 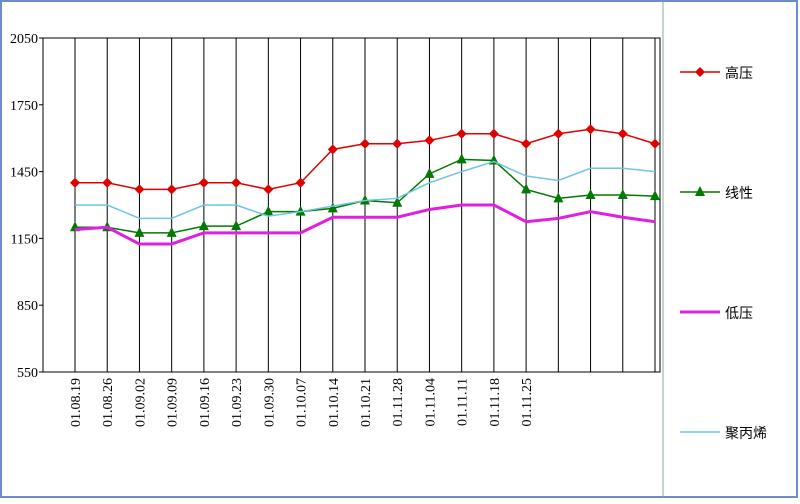 What do you see at coordinates (527, 402) in the screenshot?
I see `x-tick-label: 01.11.25` at bounding box center [527, 402].